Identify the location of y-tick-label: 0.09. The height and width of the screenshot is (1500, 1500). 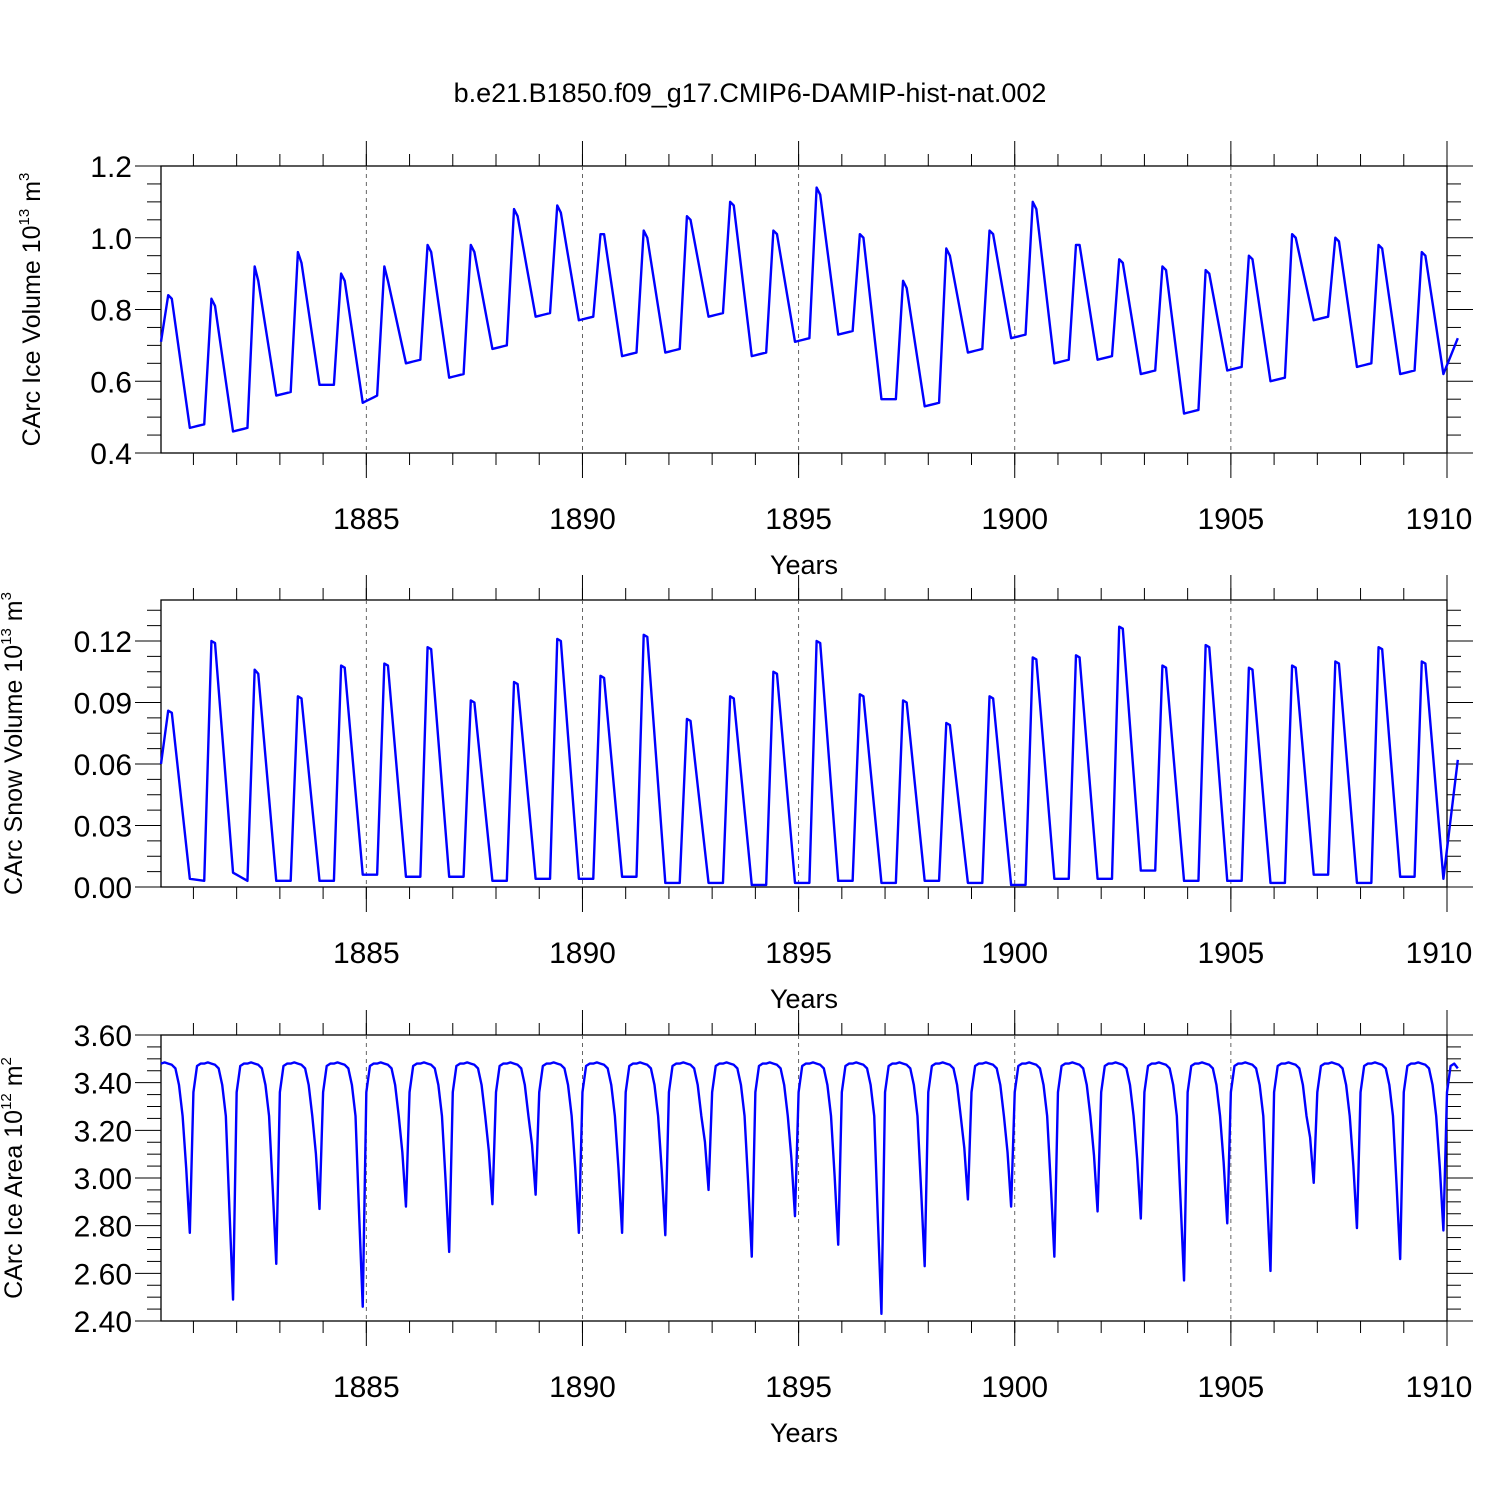
(103, 704).